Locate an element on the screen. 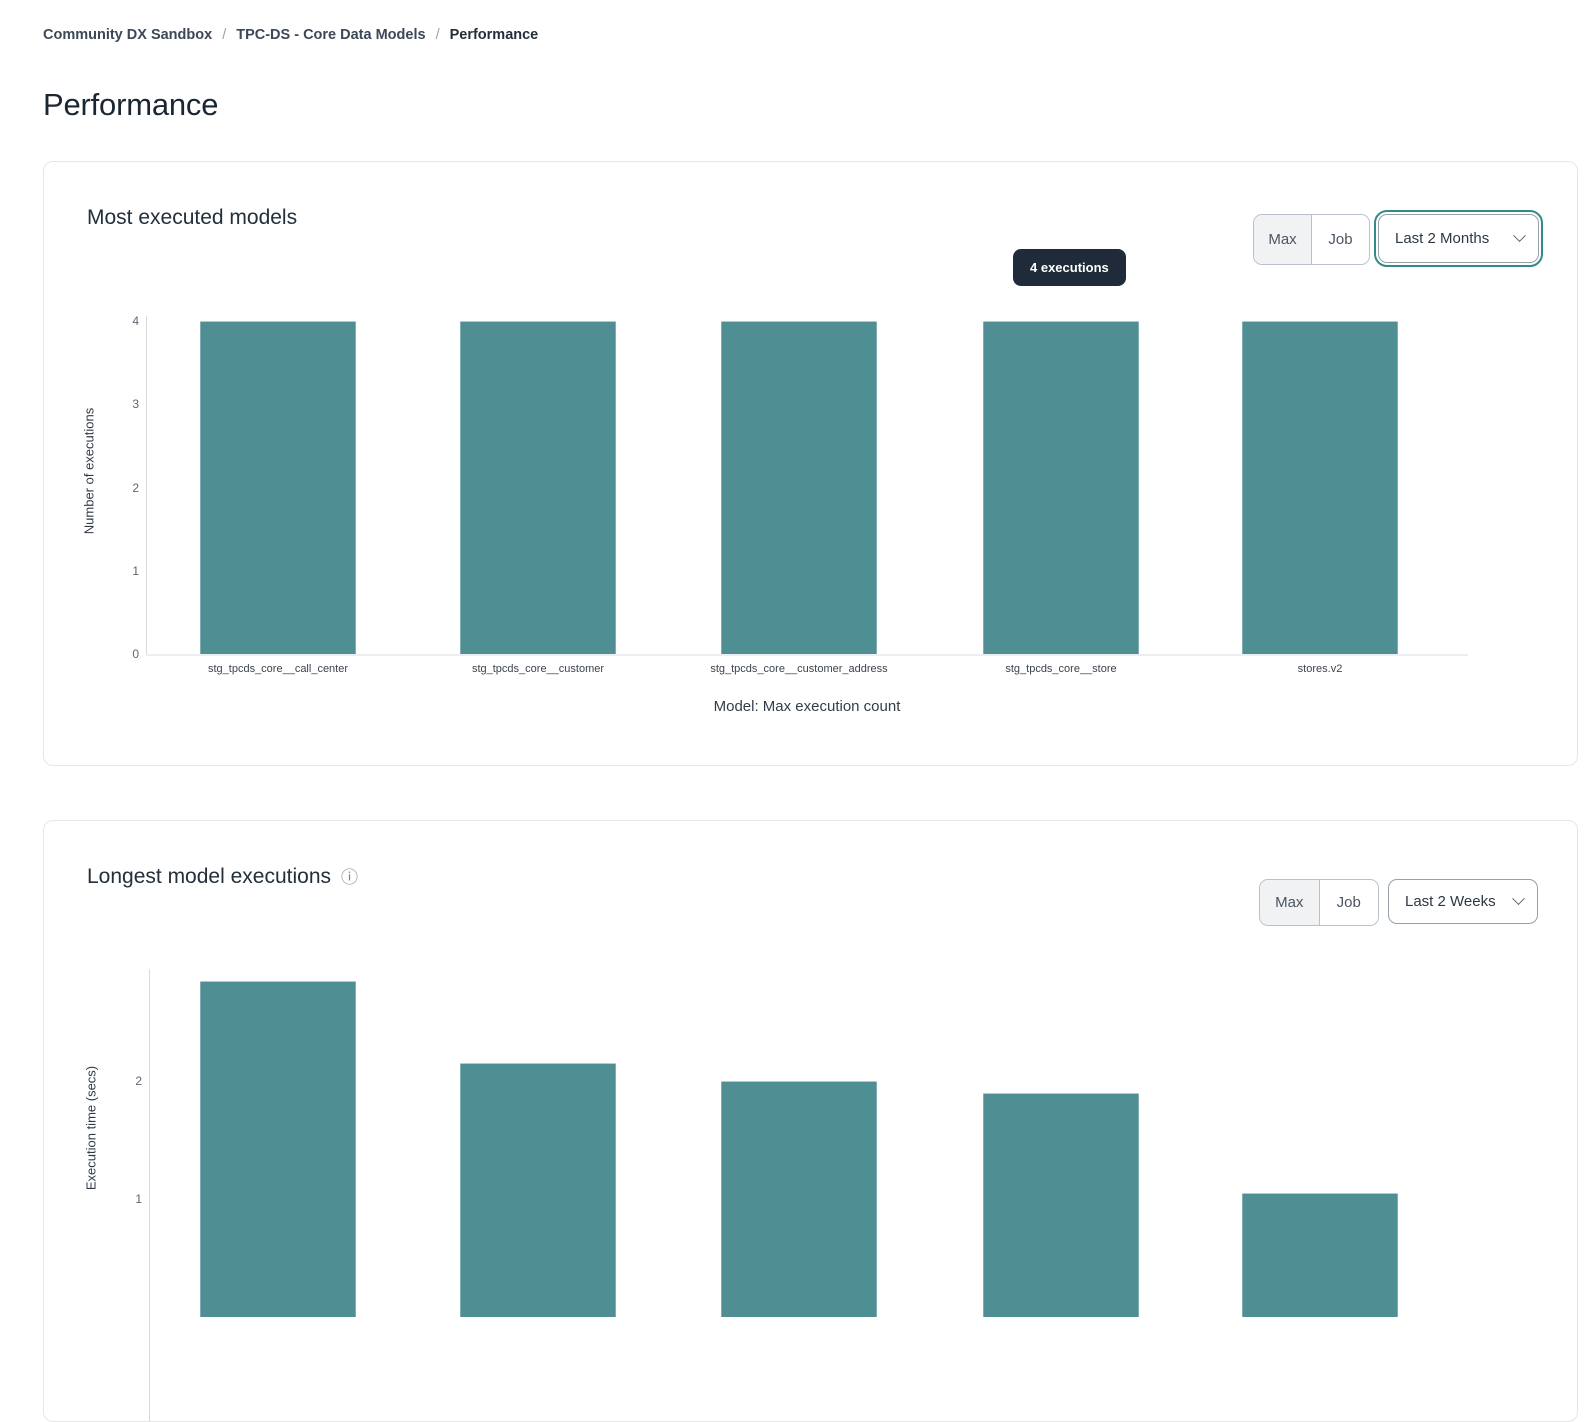 The image size is (1584, 1422). time-range-value: Last 2 Weeks is located at coordinates (1450, 901).